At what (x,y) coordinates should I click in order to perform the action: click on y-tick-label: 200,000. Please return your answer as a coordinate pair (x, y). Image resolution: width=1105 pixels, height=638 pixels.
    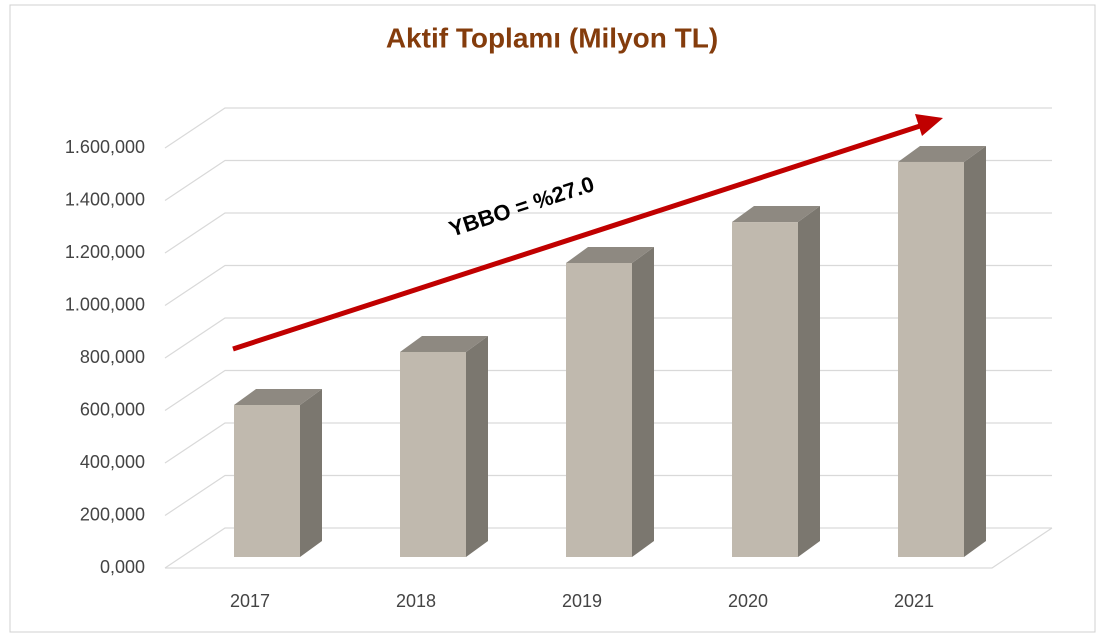
    Looking at the image, I should click on (112, 514).